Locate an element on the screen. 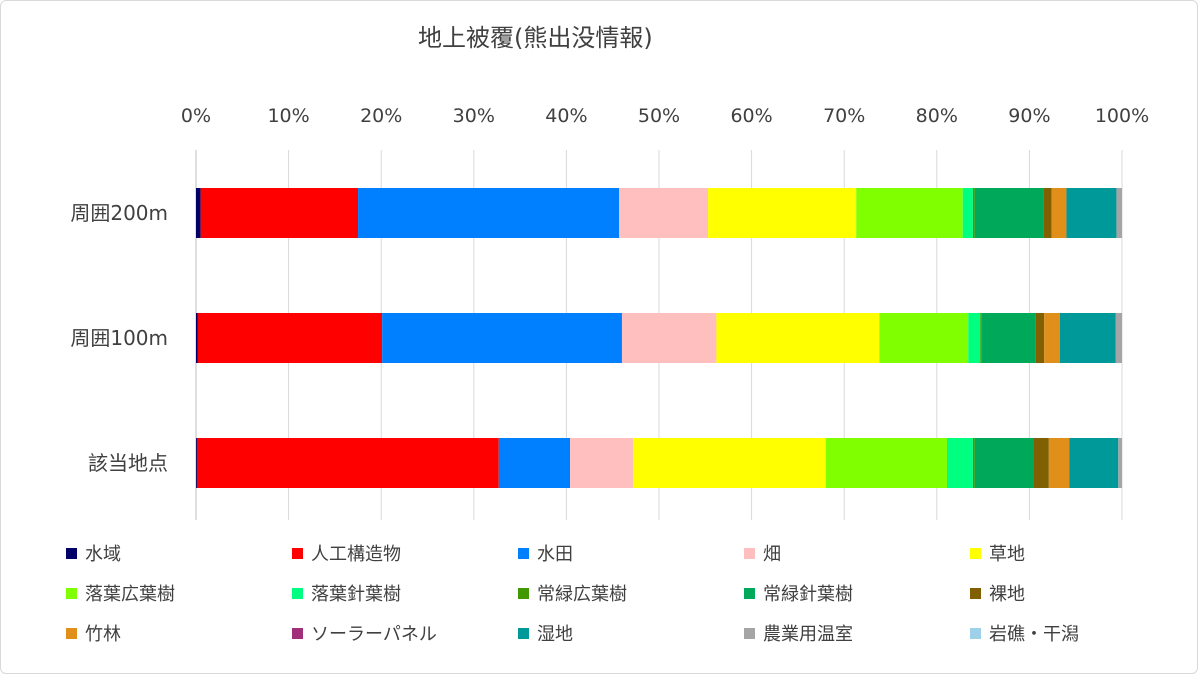 The width and height of the screenshot is (1200, 676). legend-item: 草地 is located at coordinates (997, 553).